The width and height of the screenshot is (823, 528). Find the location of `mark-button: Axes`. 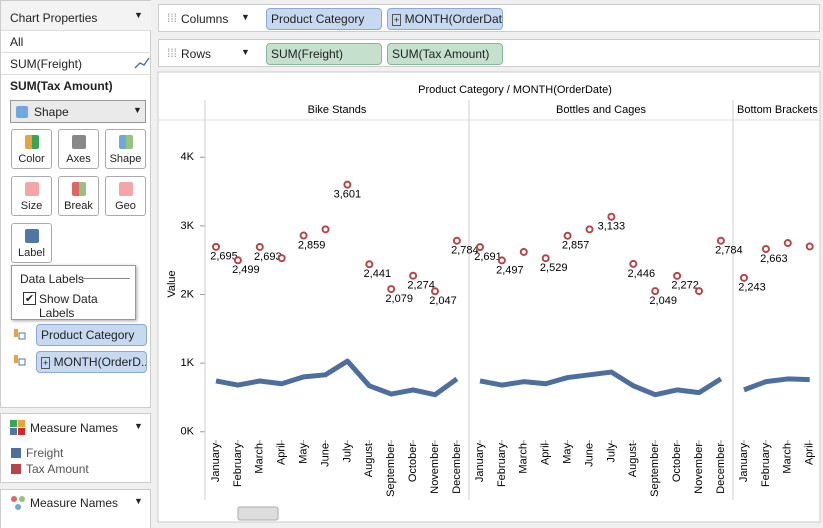

mark-button: Axes is located at coordinates (78, 149).